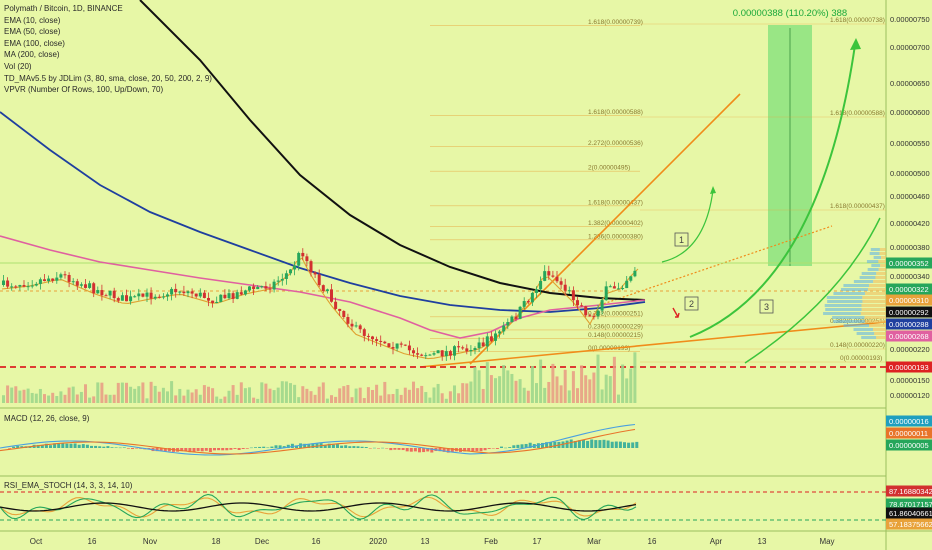 The height and width of the screenshot is (550, 932). Describe the element at coordinates (32, 55) in the screenshot. I see `indicator-ma200: MA (200, close)` at that location.